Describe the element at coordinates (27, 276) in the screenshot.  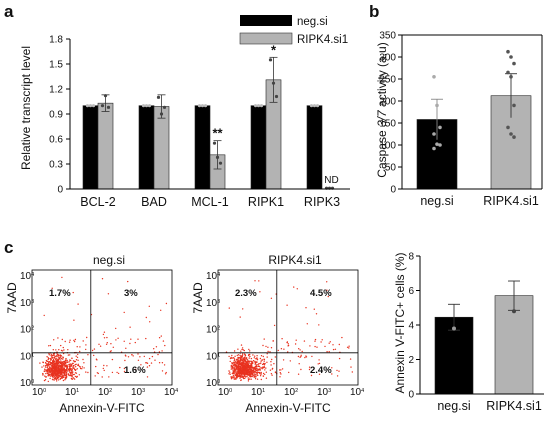
I see `flow-y-tick-label: 10⁴` at that location.